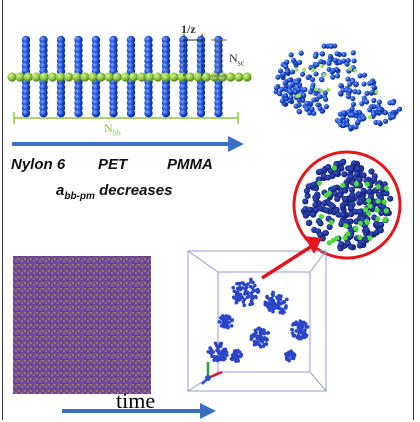 Image resolution: width=420 pixels, height=422 pixels. I want to click on backbone-label: Nbb, so click(112, 129).